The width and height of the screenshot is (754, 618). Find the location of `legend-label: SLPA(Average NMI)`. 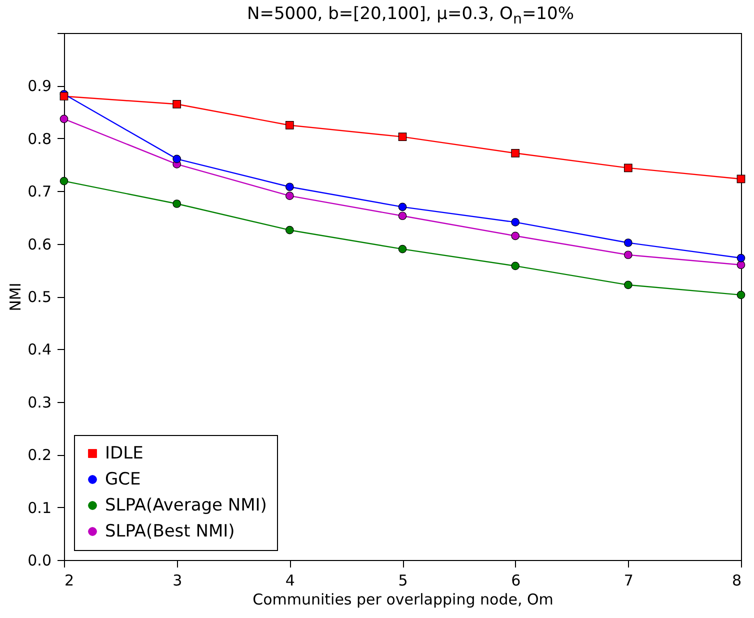

legend-label: SLPA(Average NMI) is located at coordinates (186, 506).